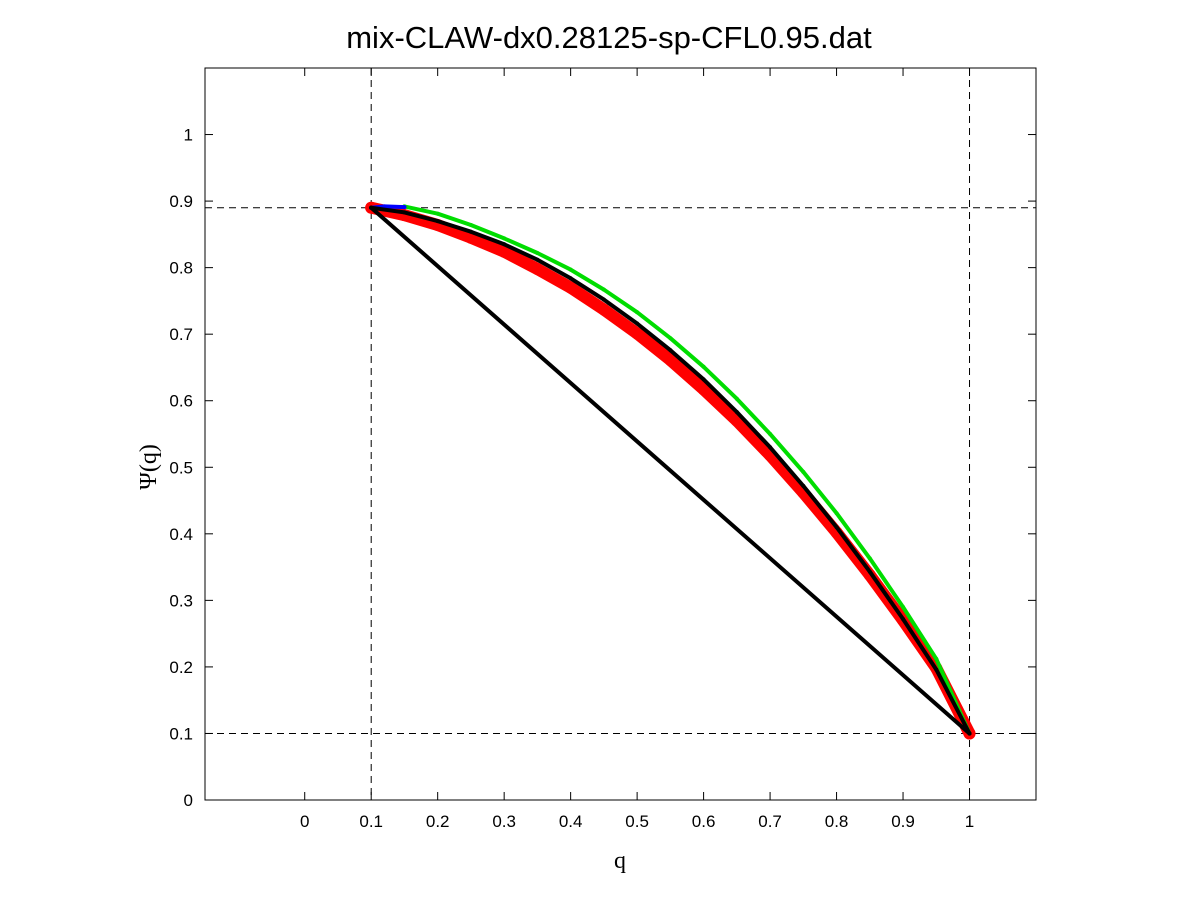  Describe the element at coordinates (438, 821) in the screenshot. I see `x-tick-label-2: 0.2` at that location.